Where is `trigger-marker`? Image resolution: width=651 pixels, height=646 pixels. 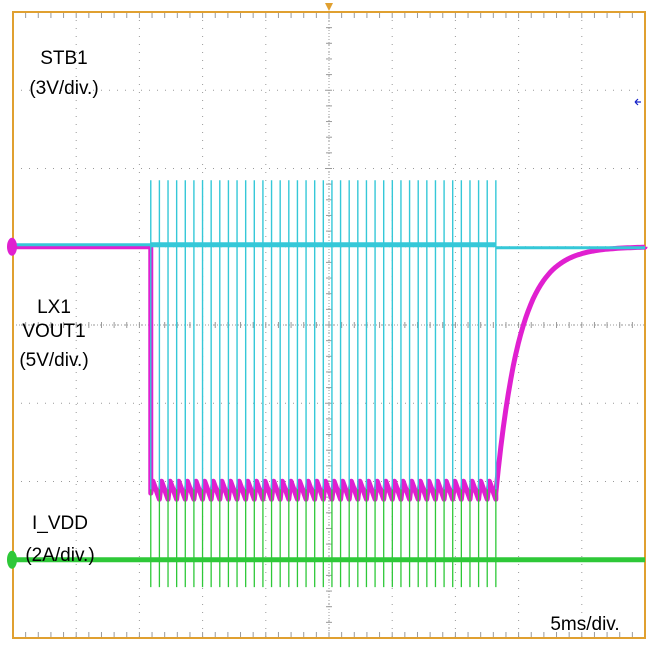 trigger-marker is located at coordinates (329, 7).